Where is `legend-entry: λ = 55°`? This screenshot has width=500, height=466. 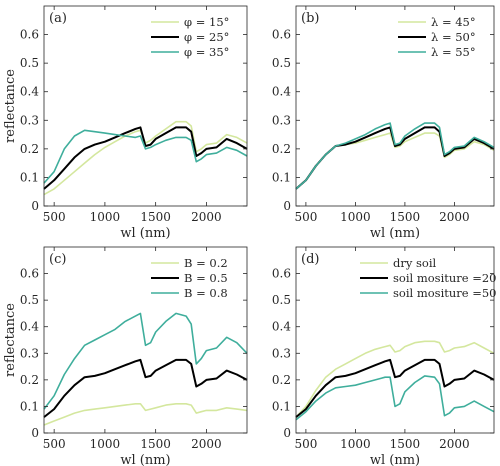 legend-entry: λ = 55° is located at coordinates (453, 52).